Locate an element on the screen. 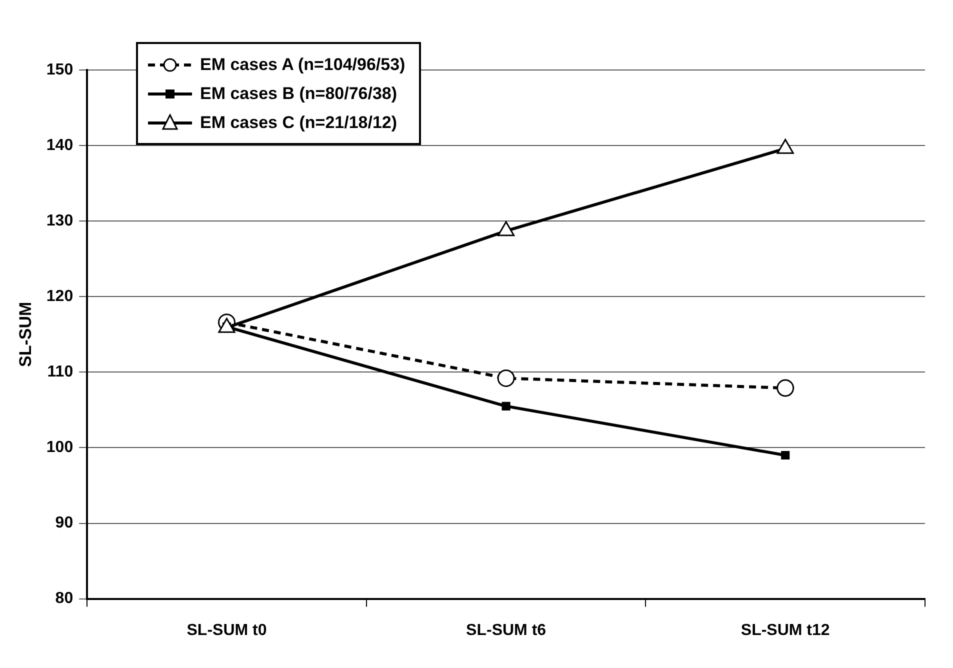 The image size is (953, 668). y-axis-title: SL-SUM is located at coordinates (25, 334).